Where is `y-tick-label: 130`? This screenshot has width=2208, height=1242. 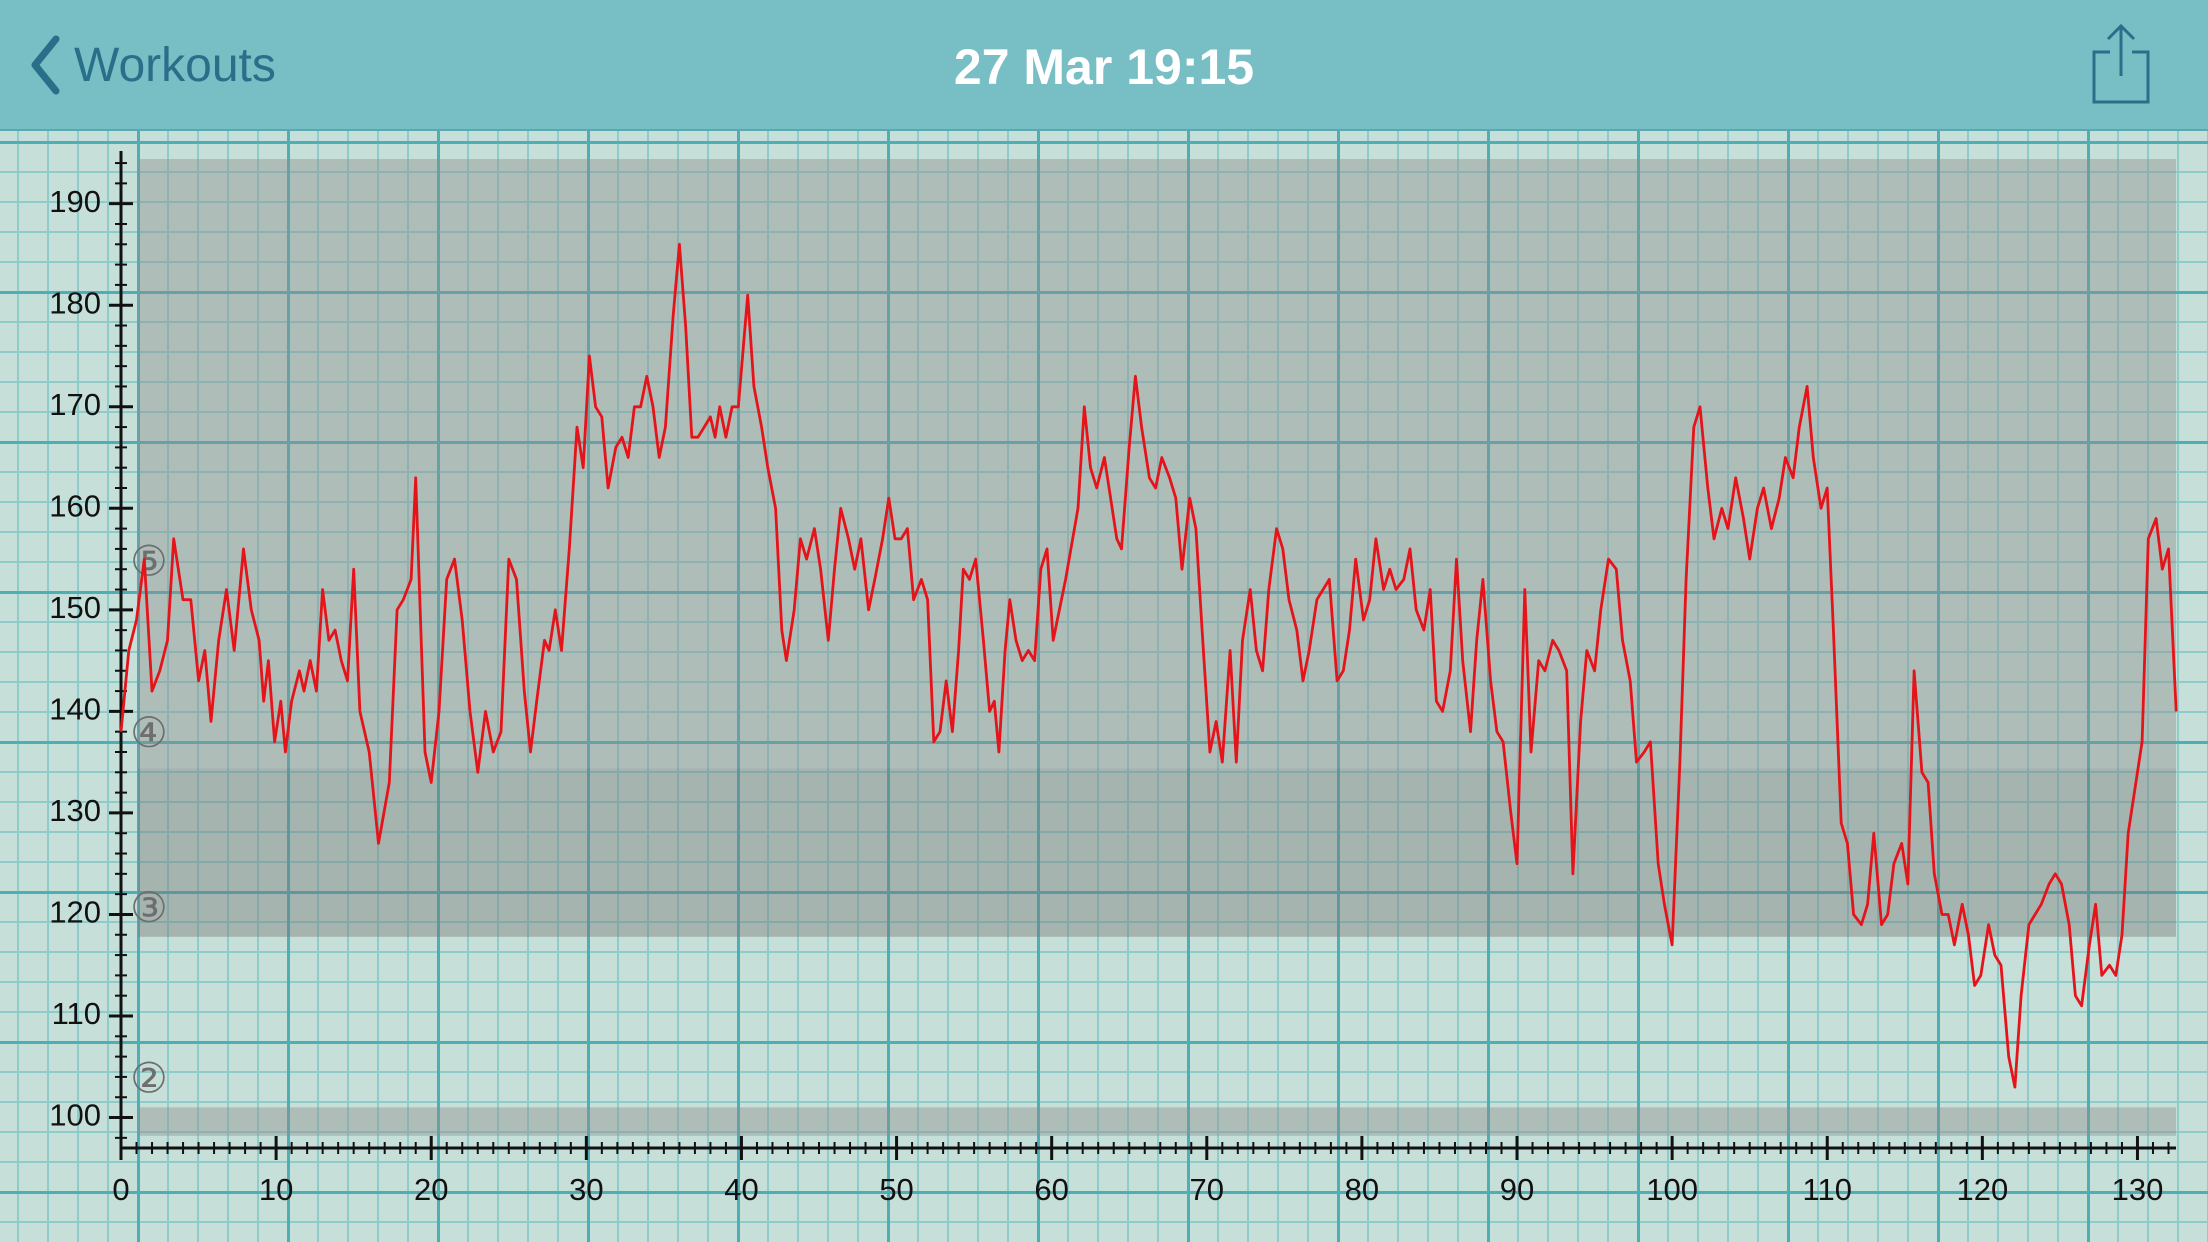
y-tick-label: 130 is located at coordinates (75, 810).